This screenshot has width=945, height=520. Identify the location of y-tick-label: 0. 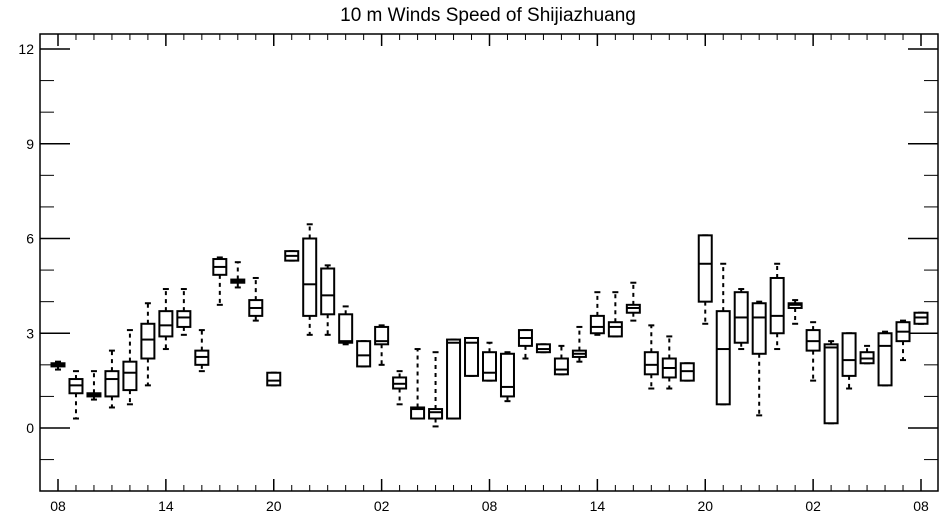
(30, 428).